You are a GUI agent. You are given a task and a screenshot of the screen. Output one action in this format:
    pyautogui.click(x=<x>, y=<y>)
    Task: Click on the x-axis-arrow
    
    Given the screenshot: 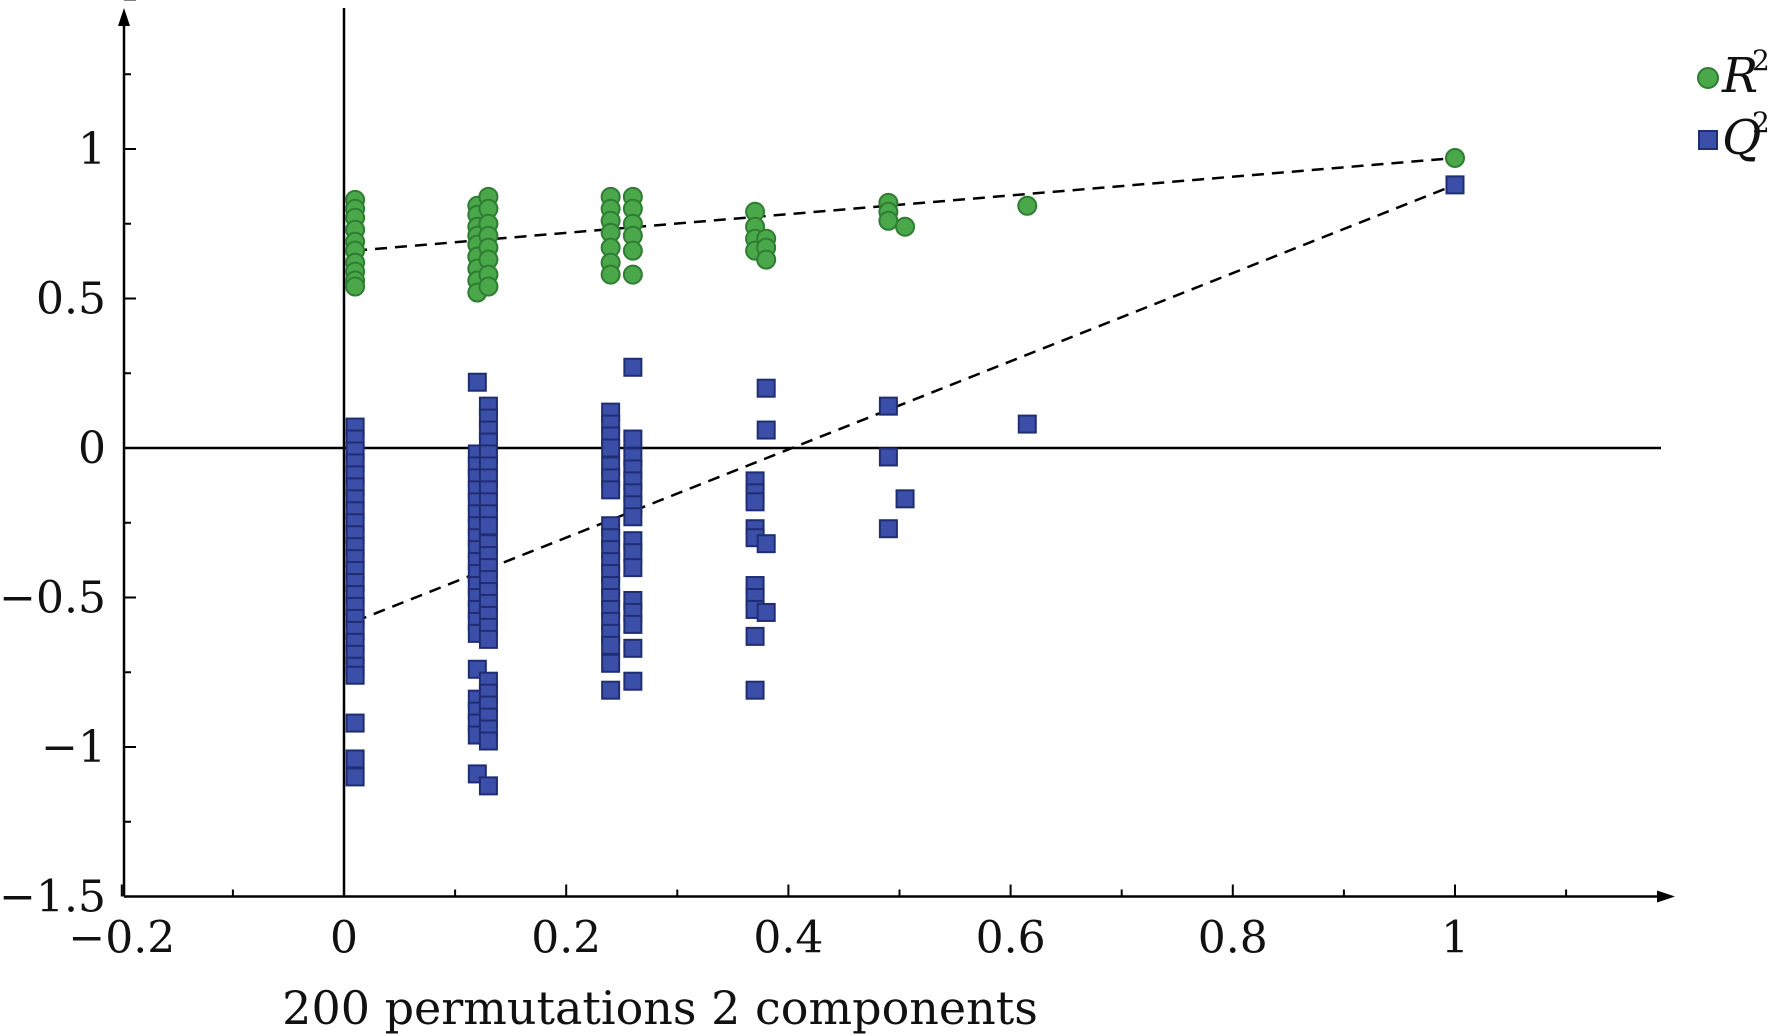 What is the action you would take?
    pyautogui.click(x=1666, y=896)
    